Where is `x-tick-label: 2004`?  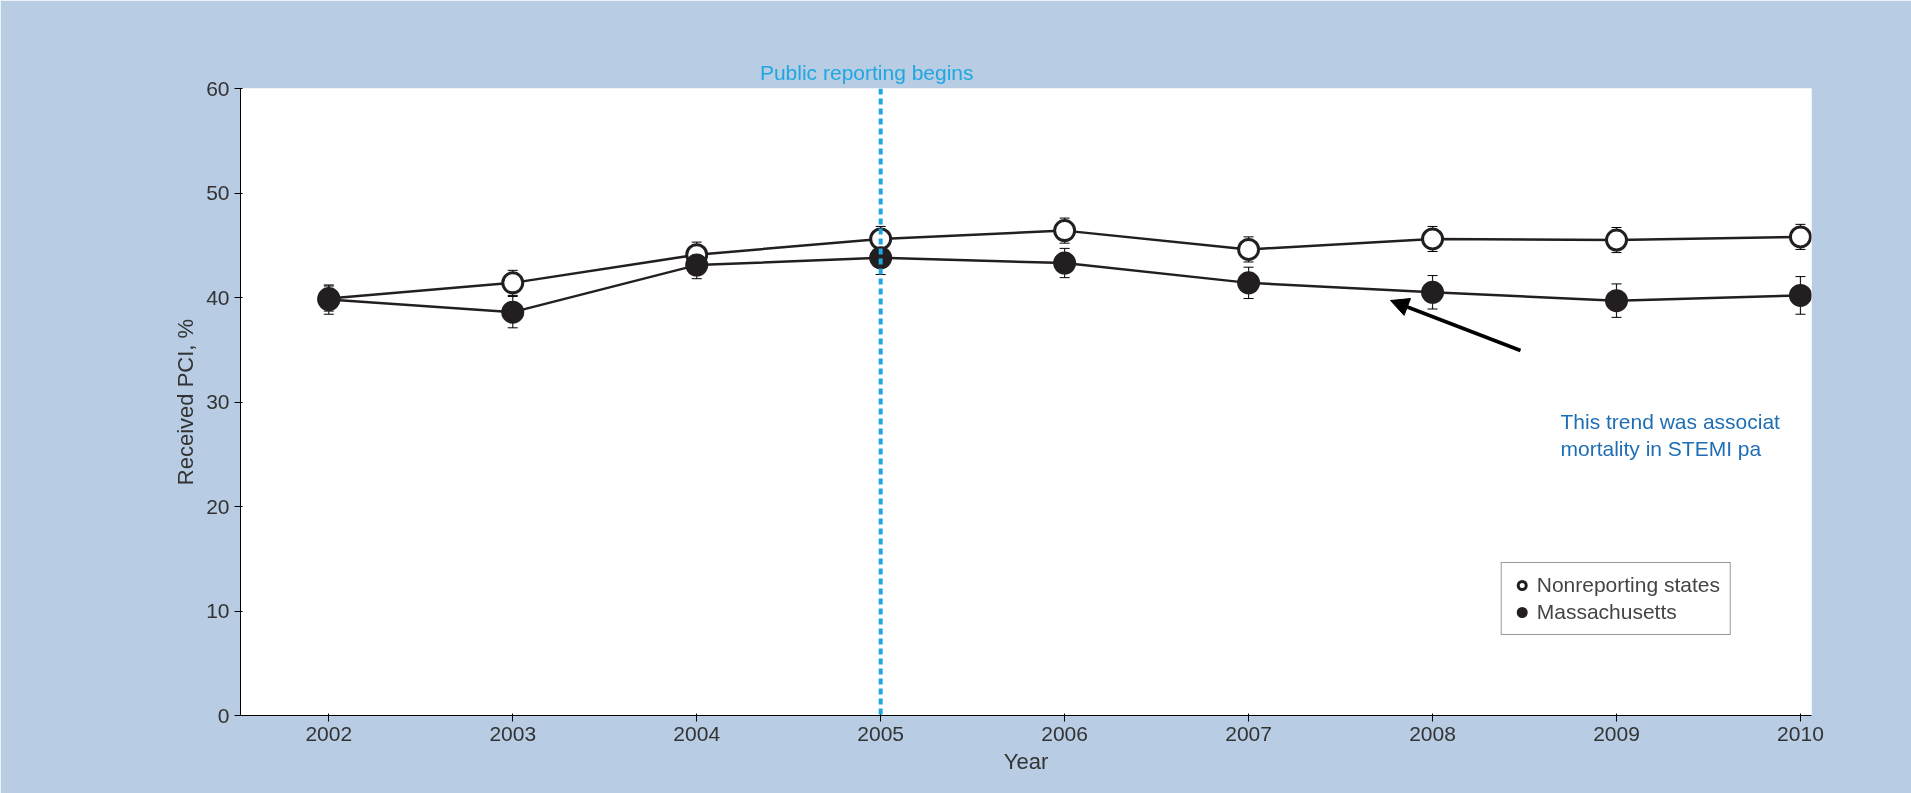 x-tick-label: 2004 is located at coordinates (697, 733).